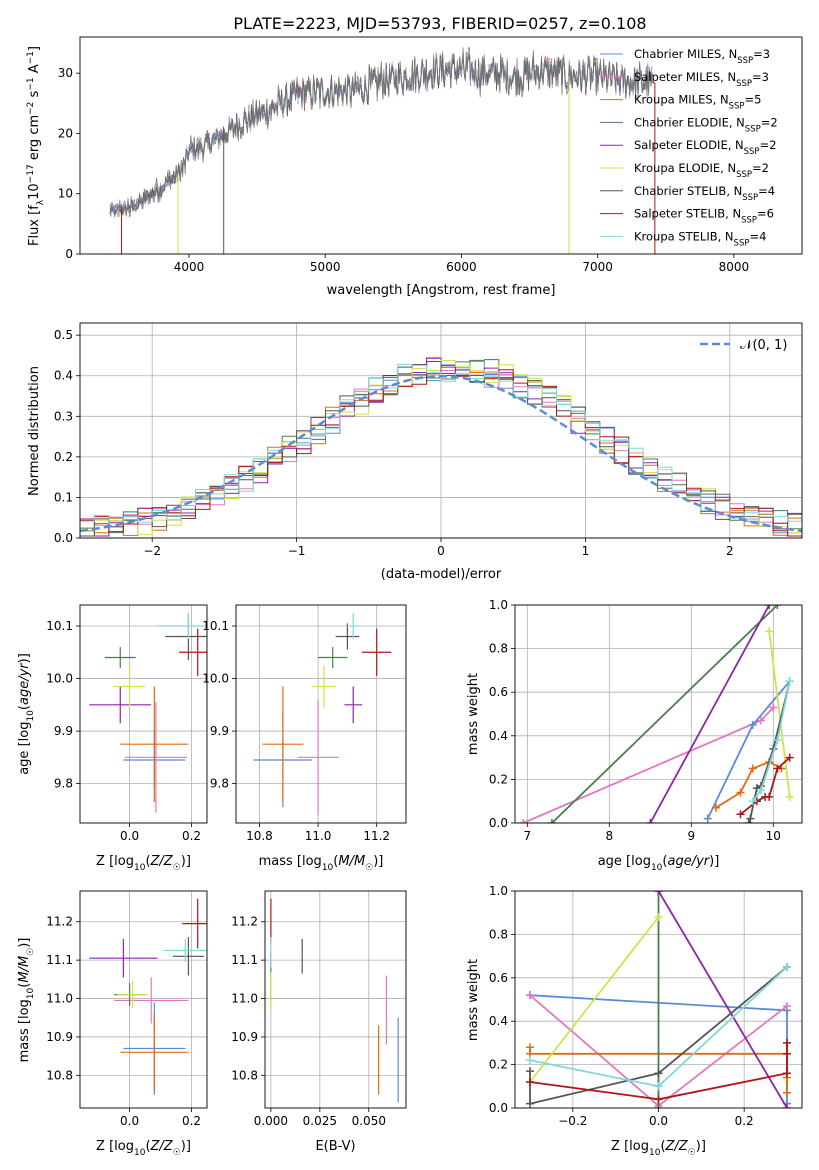 The height and width of the screenshot is (1170, 819). Describe the element at coordinates (26, 1000) in the screenshot. I see `y-axis-label: mass [log10(M/M☉)]` at that location.